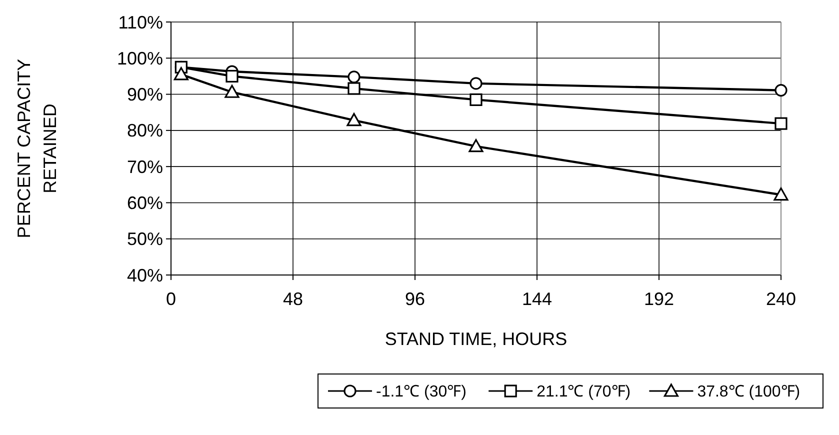 The height and width of the screenshot is (435, 839). I want to click on x-axis-title: STAND TIME, HOURS, so click(476, 339).